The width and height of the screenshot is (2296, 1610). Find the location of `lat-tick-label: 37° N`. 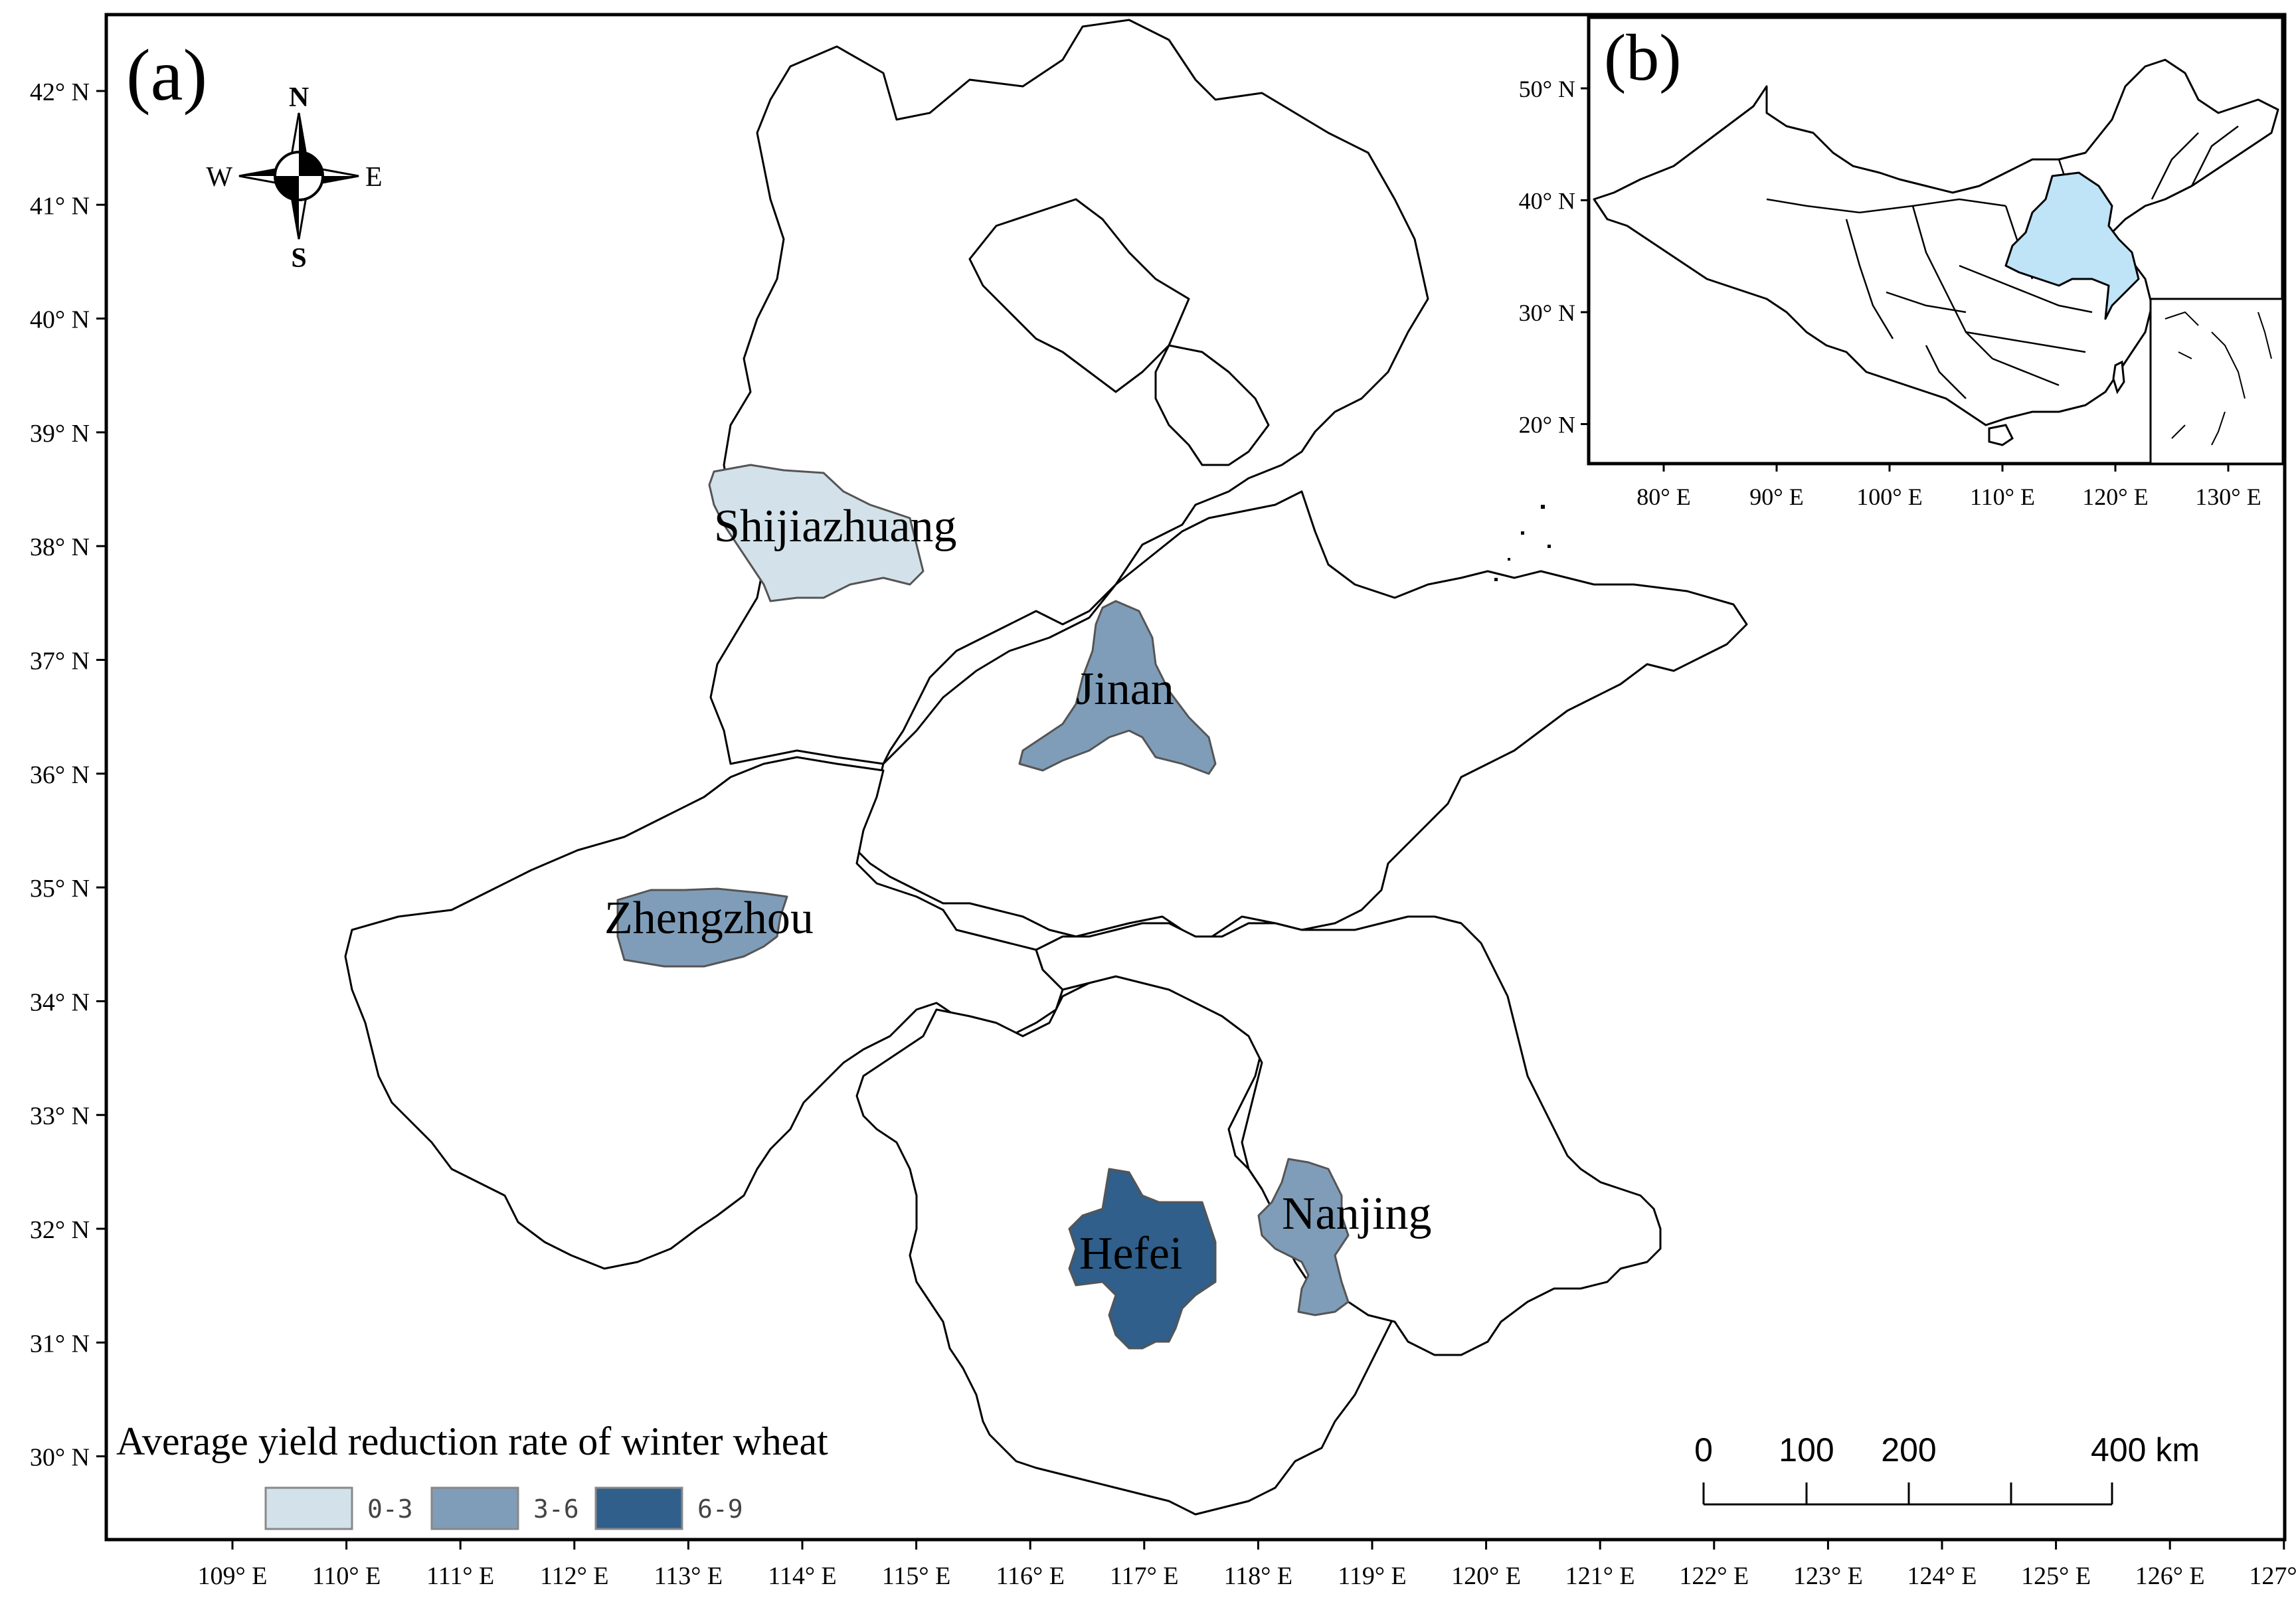

lat-tick-label: 37° N is located at coordinates (60, 661).